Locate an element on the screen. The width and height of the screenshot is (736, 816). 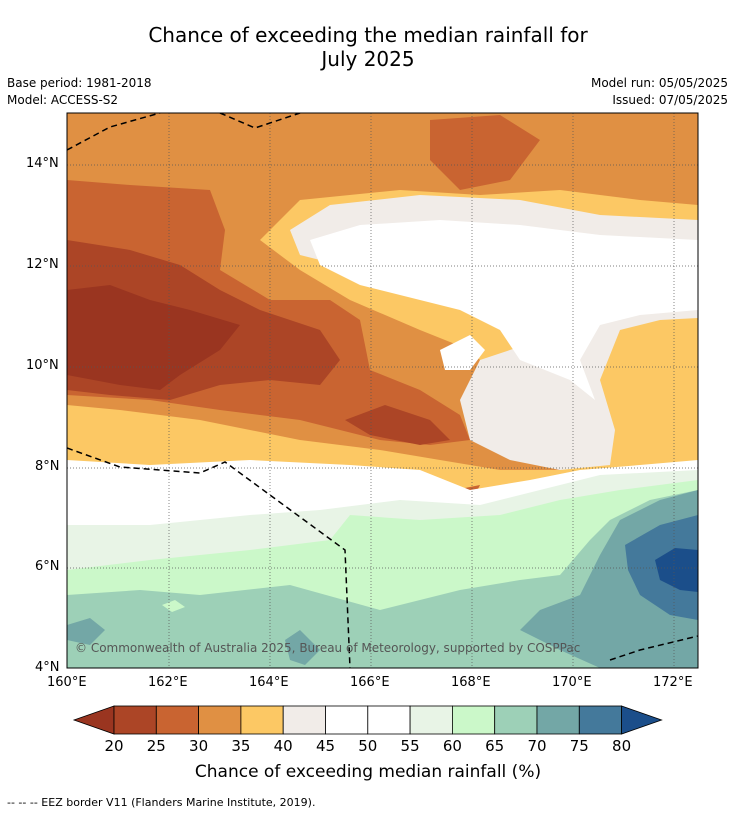
lon-tick-162e: 162°E is located at coordinates (168, 682).